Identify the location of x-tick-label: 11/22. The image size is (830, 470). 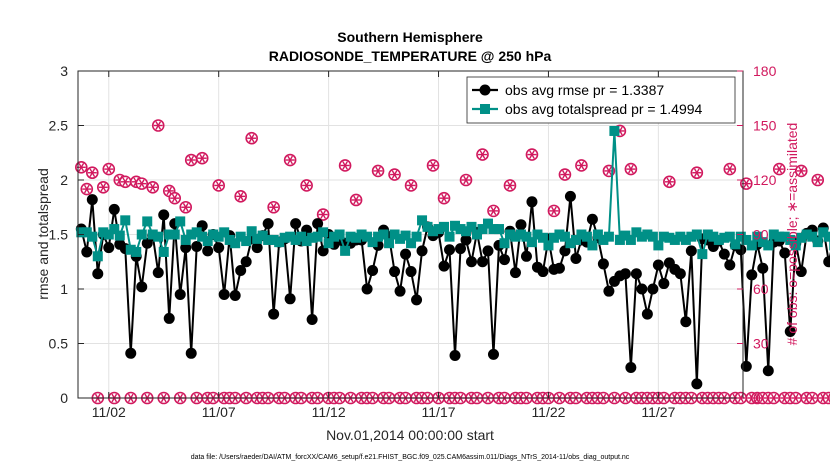
(548, 412).